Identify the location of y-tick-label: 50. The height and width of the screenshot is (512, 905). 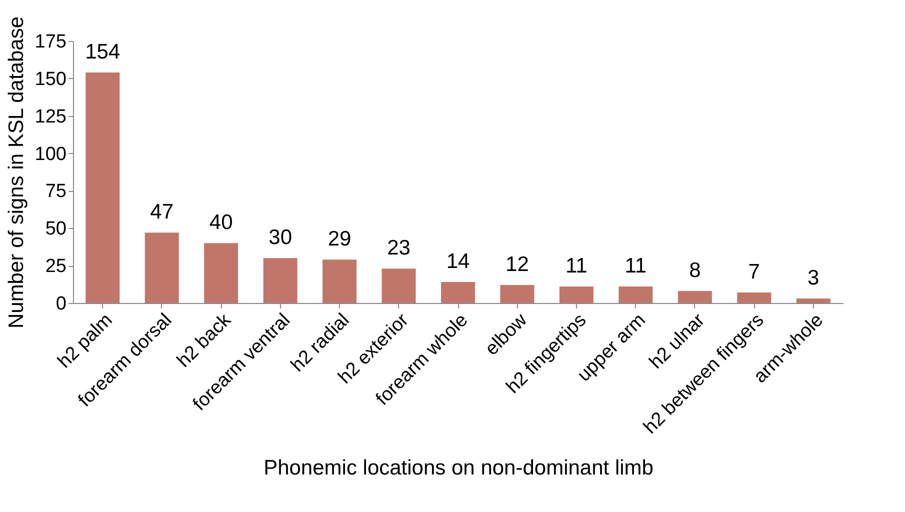
(55, 229).